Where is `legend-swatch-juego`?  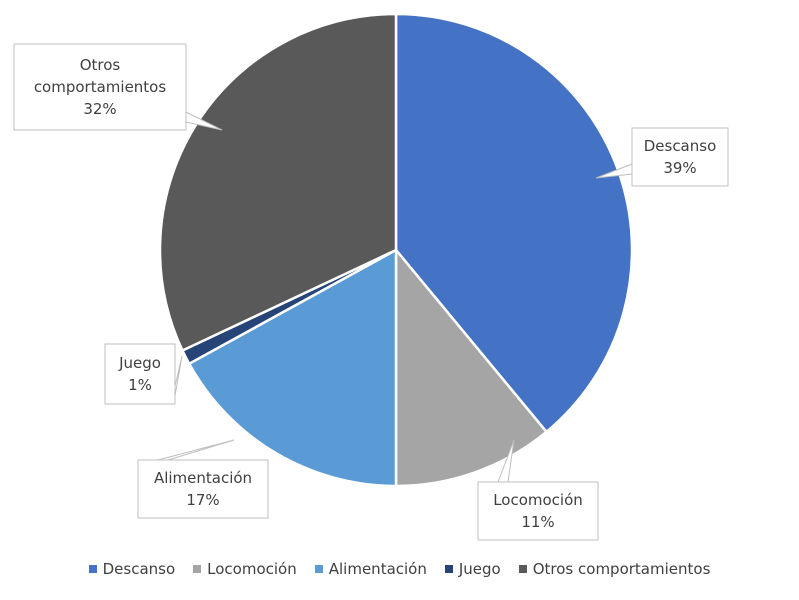 legend-swatch-juego is located at coordinates (448, 569).